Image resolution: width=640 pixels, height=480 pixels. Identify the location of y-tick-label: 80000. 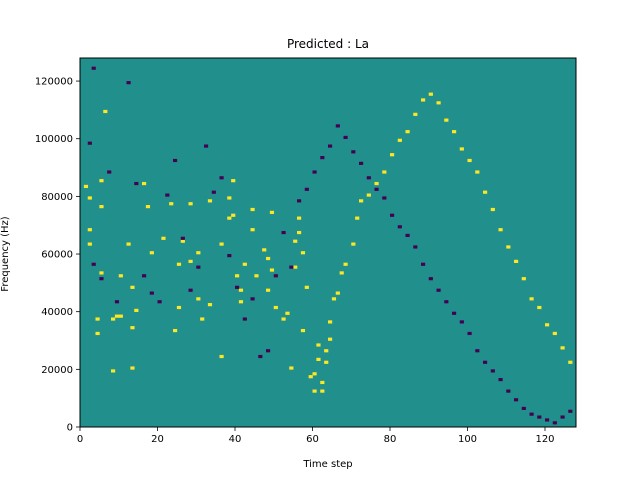
(57, 197).